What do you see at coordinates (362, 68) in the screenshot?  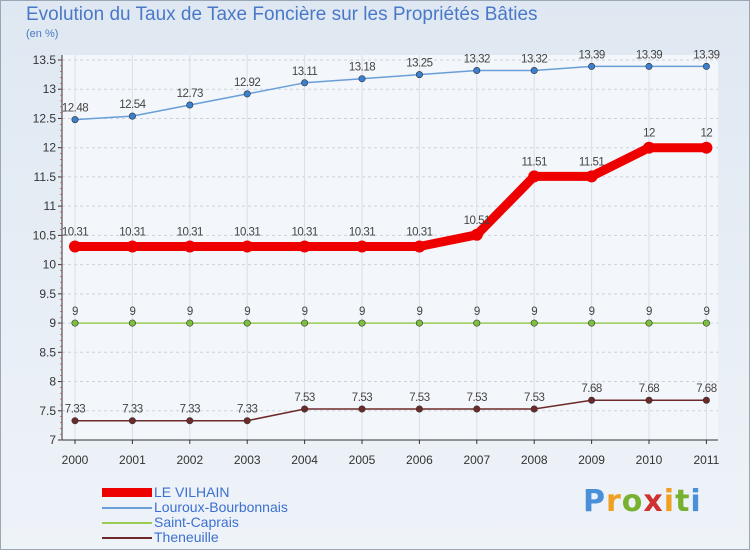 I see `data-label: 13.18` at bounding box center [362, 68].